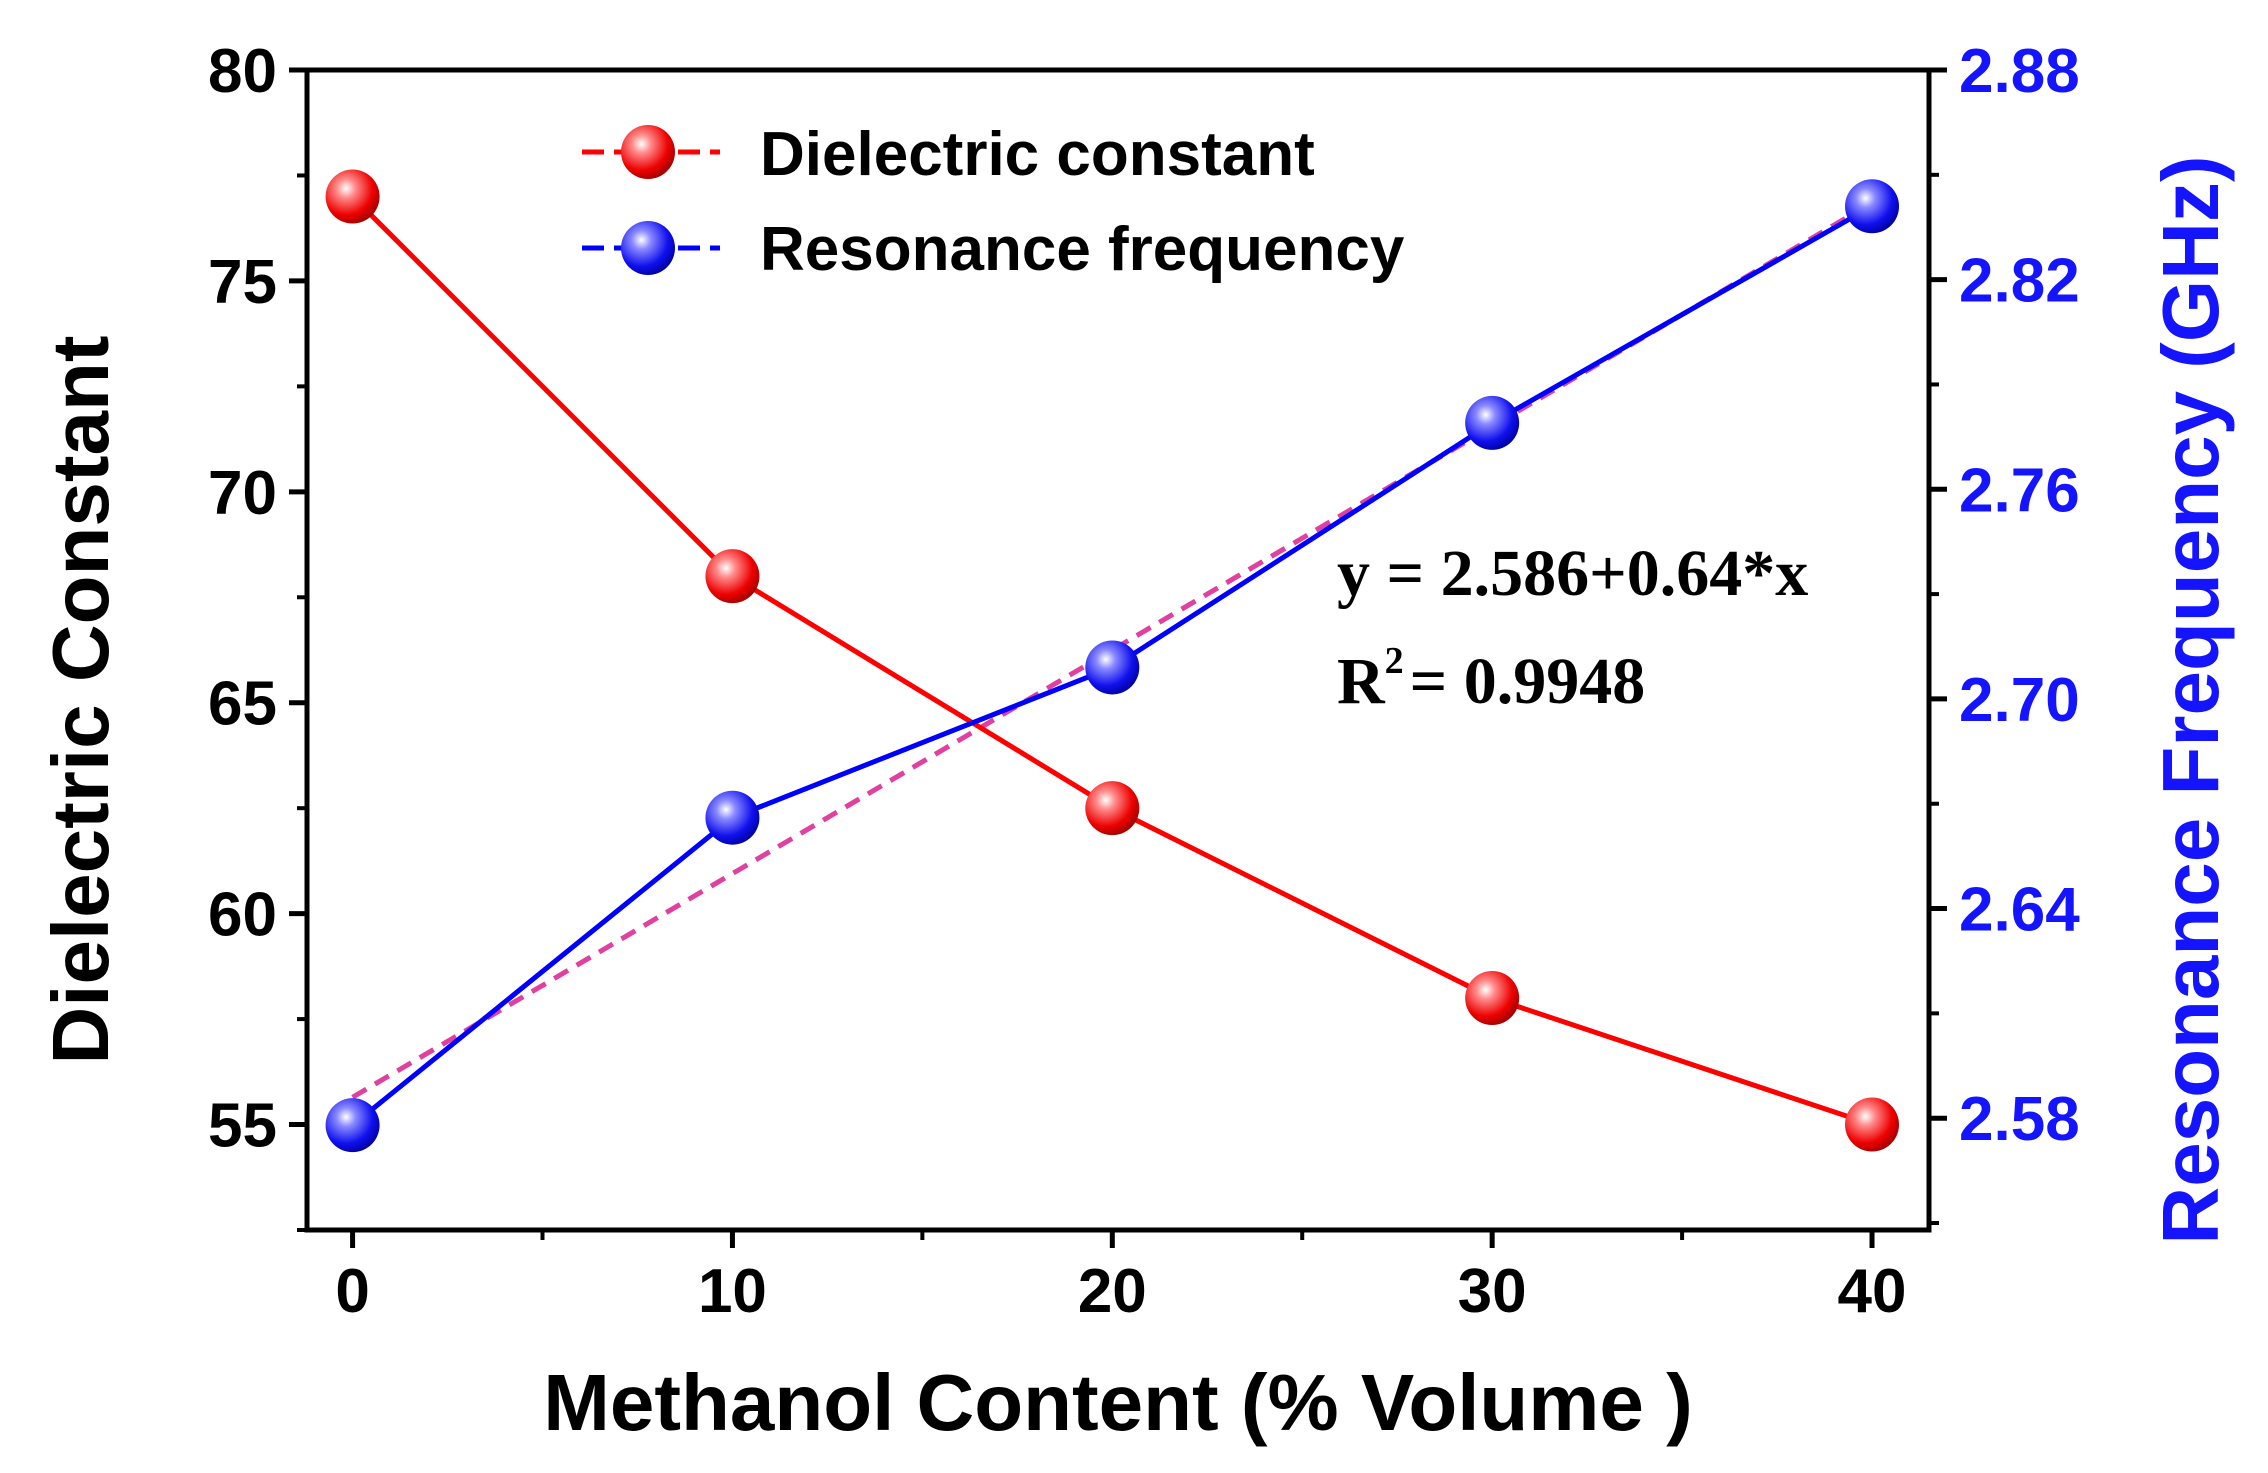 This screenshot has height=1473, width=2268. I want to click on right-tick-label: 2.64, so click(2019, 910).